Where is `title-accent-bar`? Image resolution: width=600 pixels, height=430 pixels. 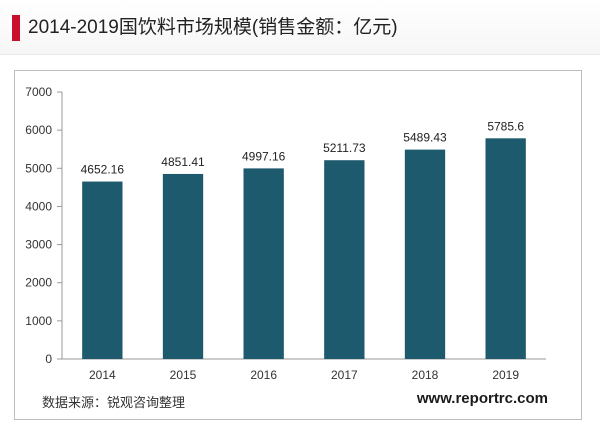
title-accent-bar is located at coordinates (16, 28).